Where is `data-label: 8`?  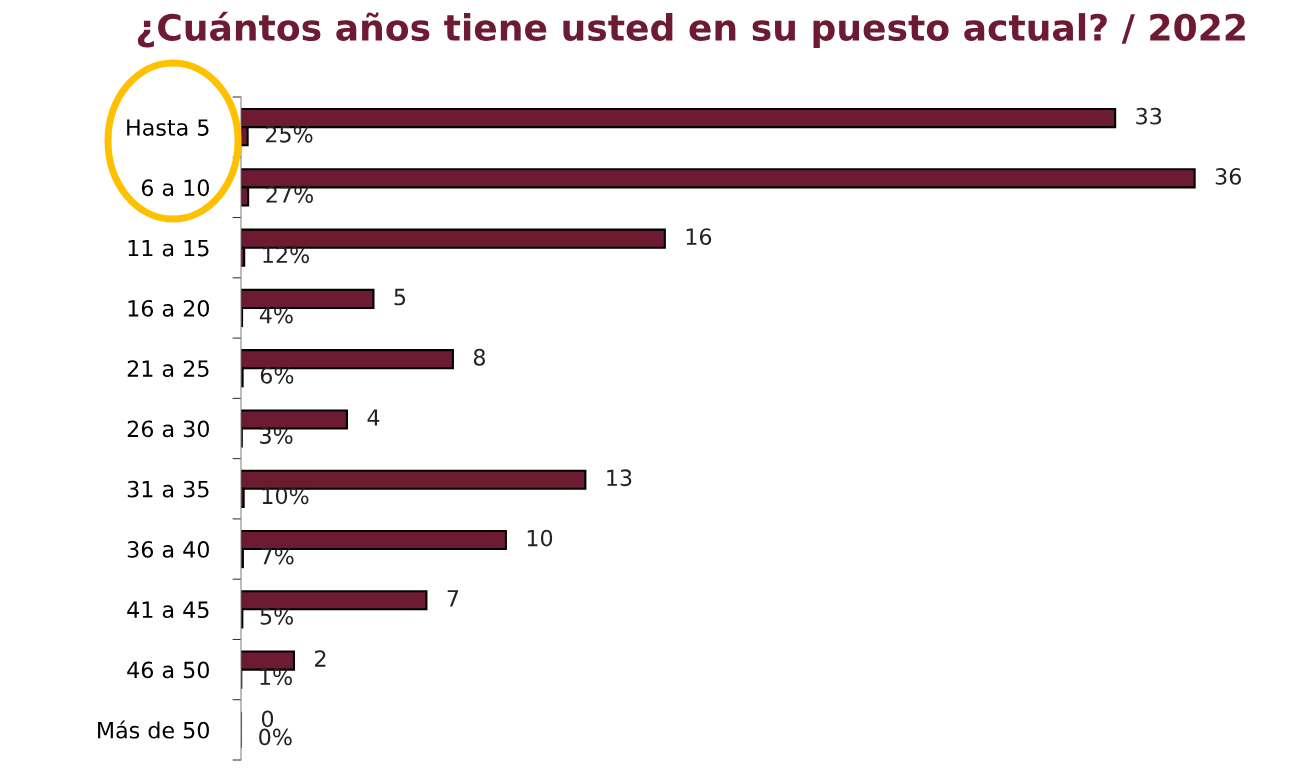 data-label: 8 is located at coordinates (479, 357).